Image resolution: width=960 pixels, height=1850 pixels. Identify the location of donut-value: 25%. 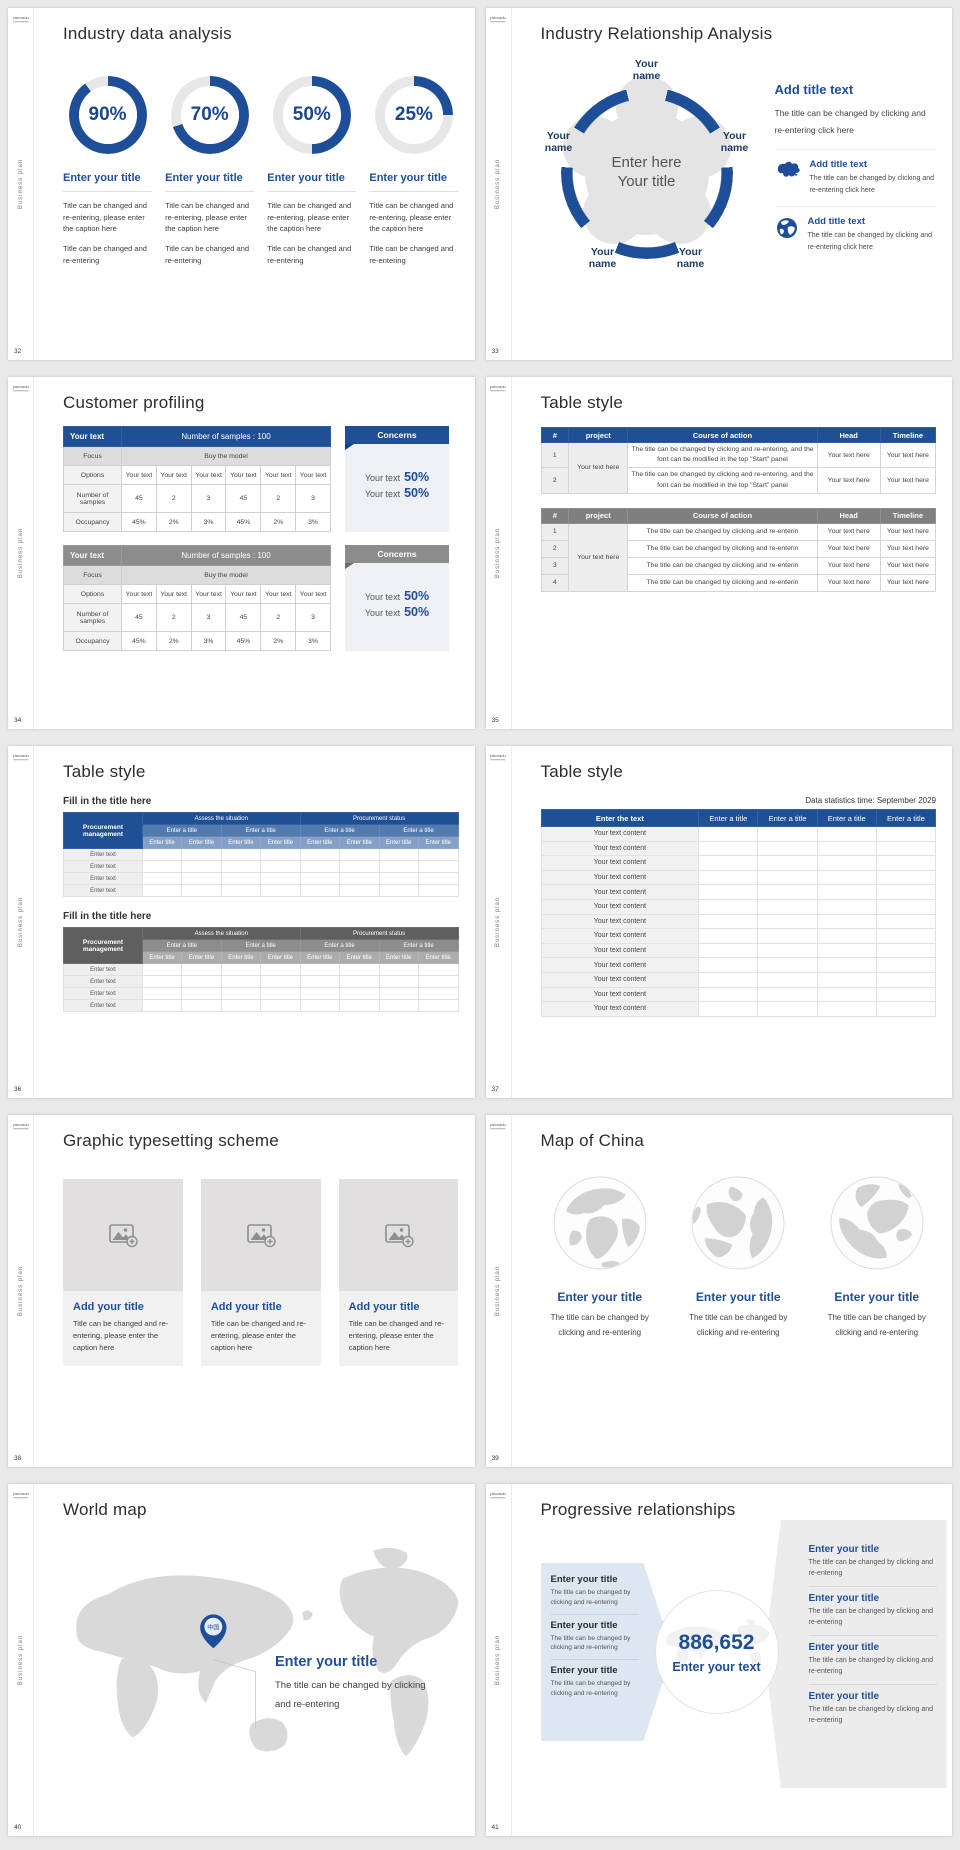
(413, 114).